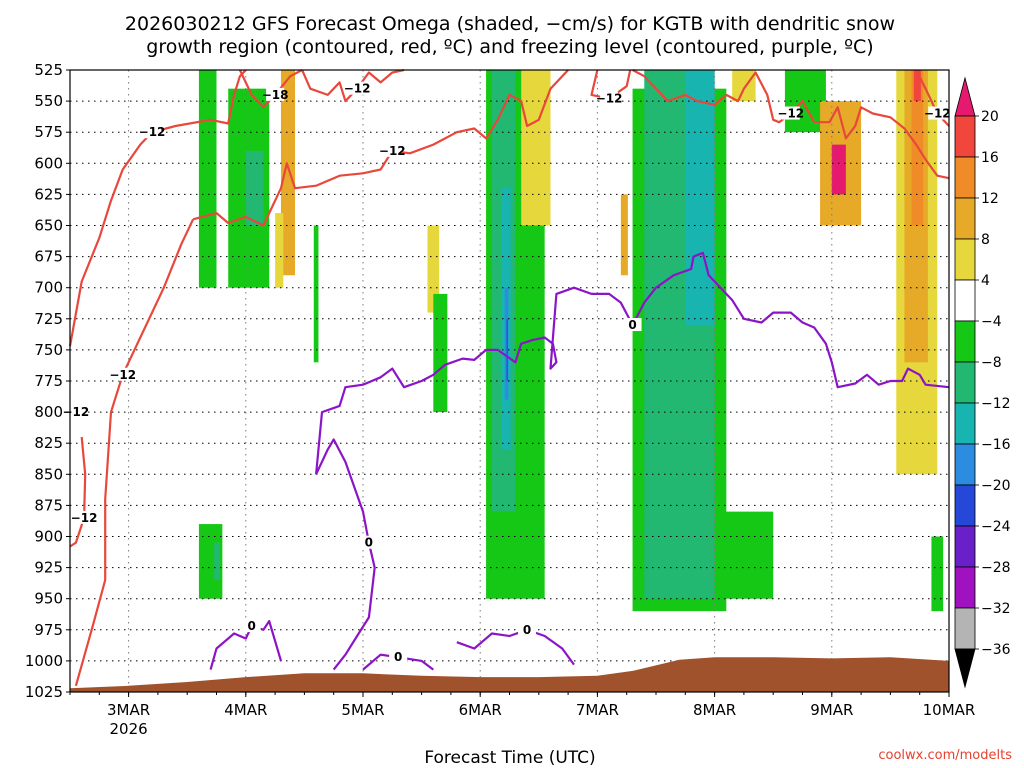 The width and height of the screenshot is (1024, 768). What do you see at coordinates (965, 96) in the screenshot?
I see `colorbar-top-arrow` at bounding box center [965, 96].